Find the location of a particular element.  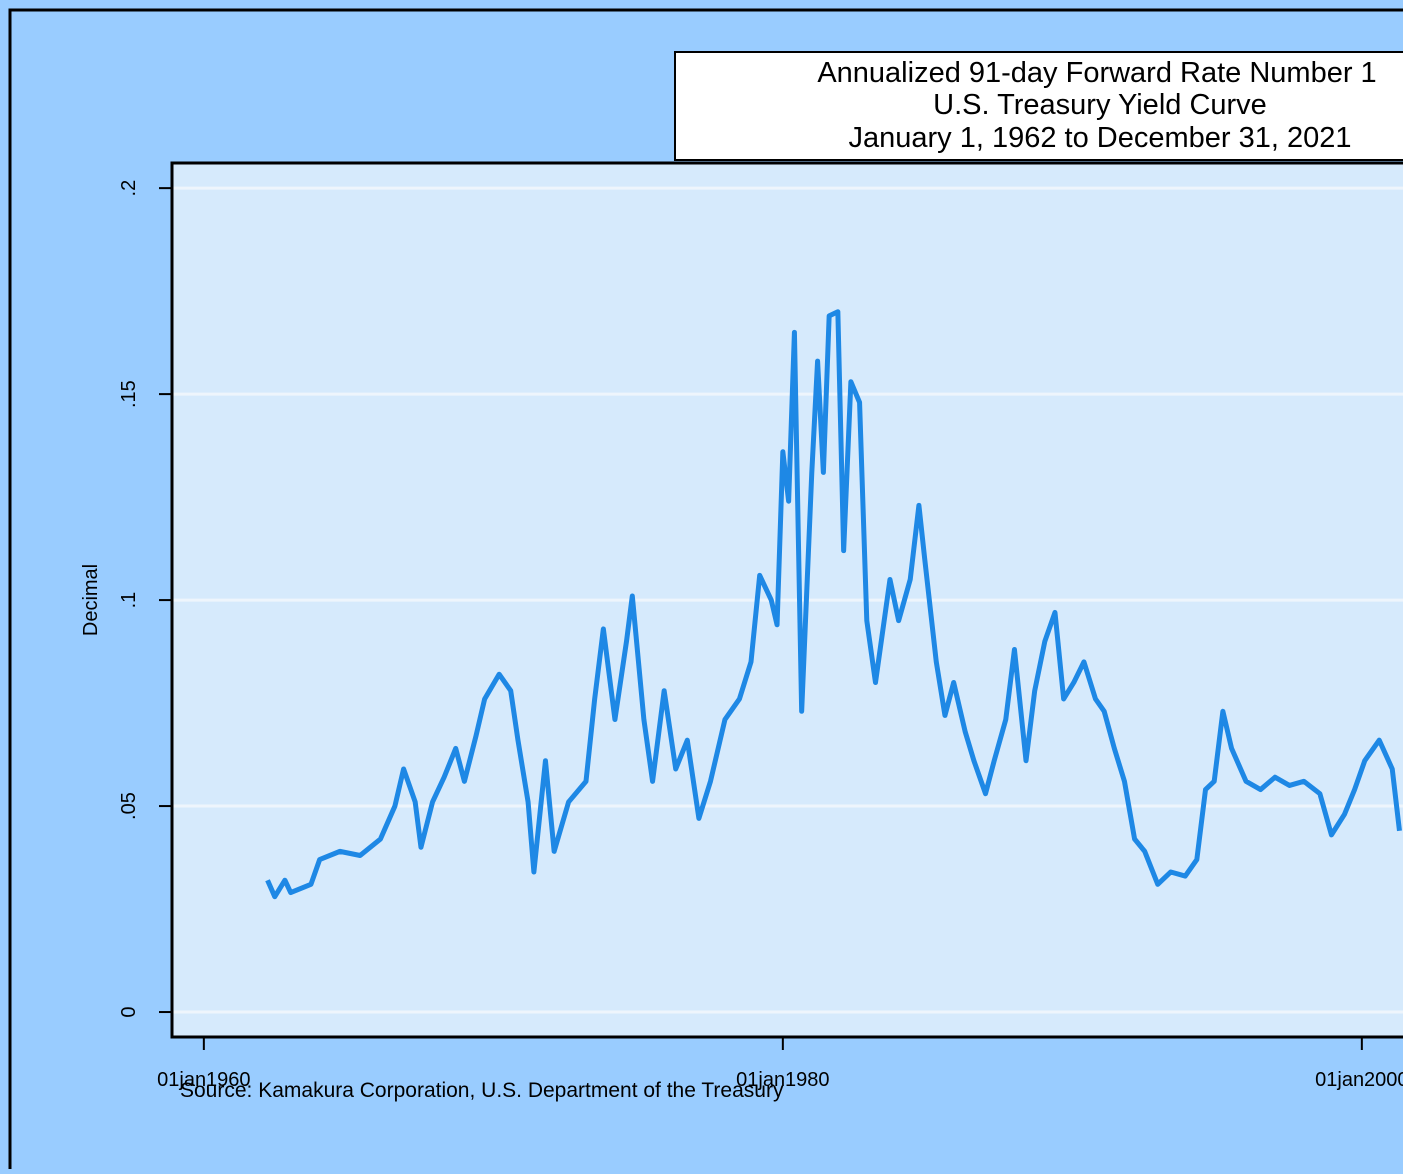

title-box is located at coordinates (1038, 106).